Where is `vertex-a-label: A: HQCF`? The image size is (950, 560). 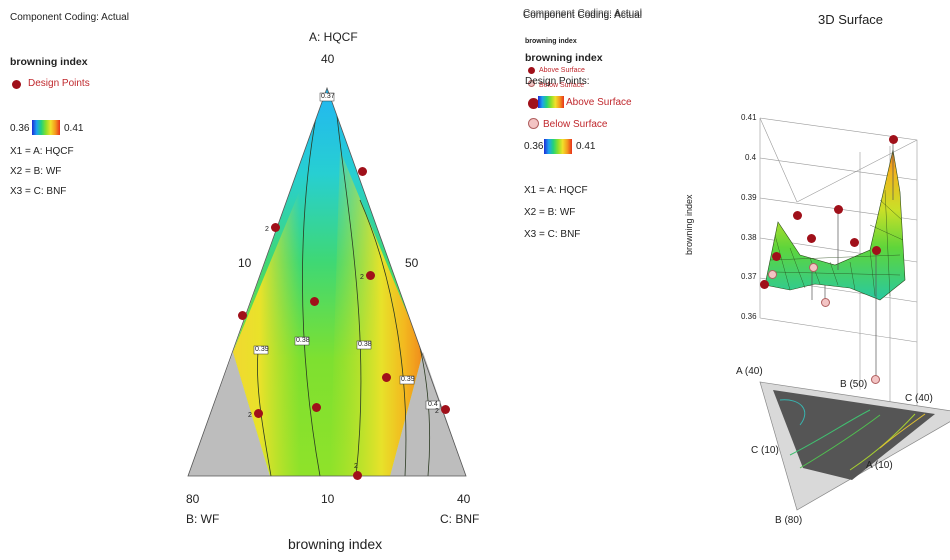
vertex-a-label: A: HQCF is located at coordinates (333, 37).